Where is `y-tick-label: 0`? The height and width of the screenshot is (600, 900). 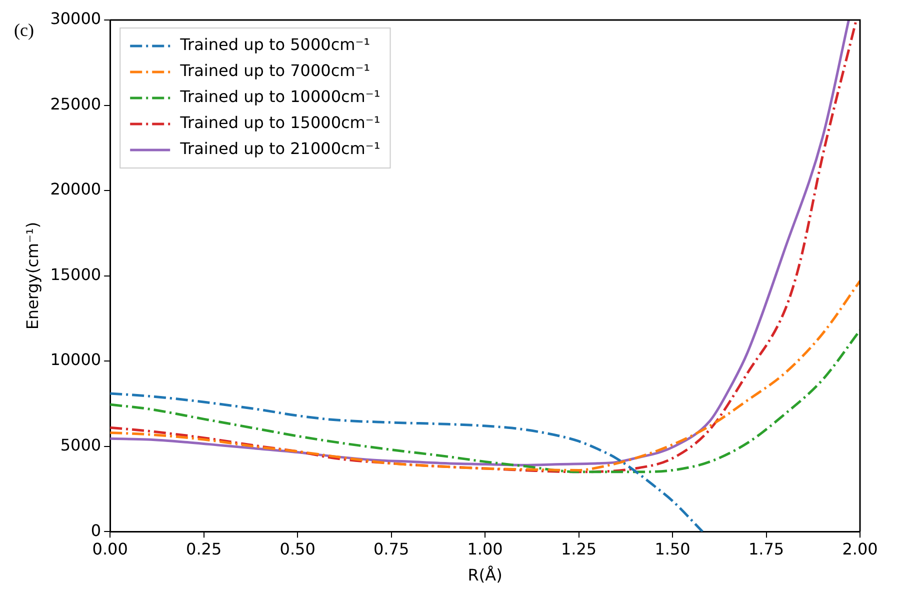 y-tick-label: 0 is located at coordinates (96, 530).